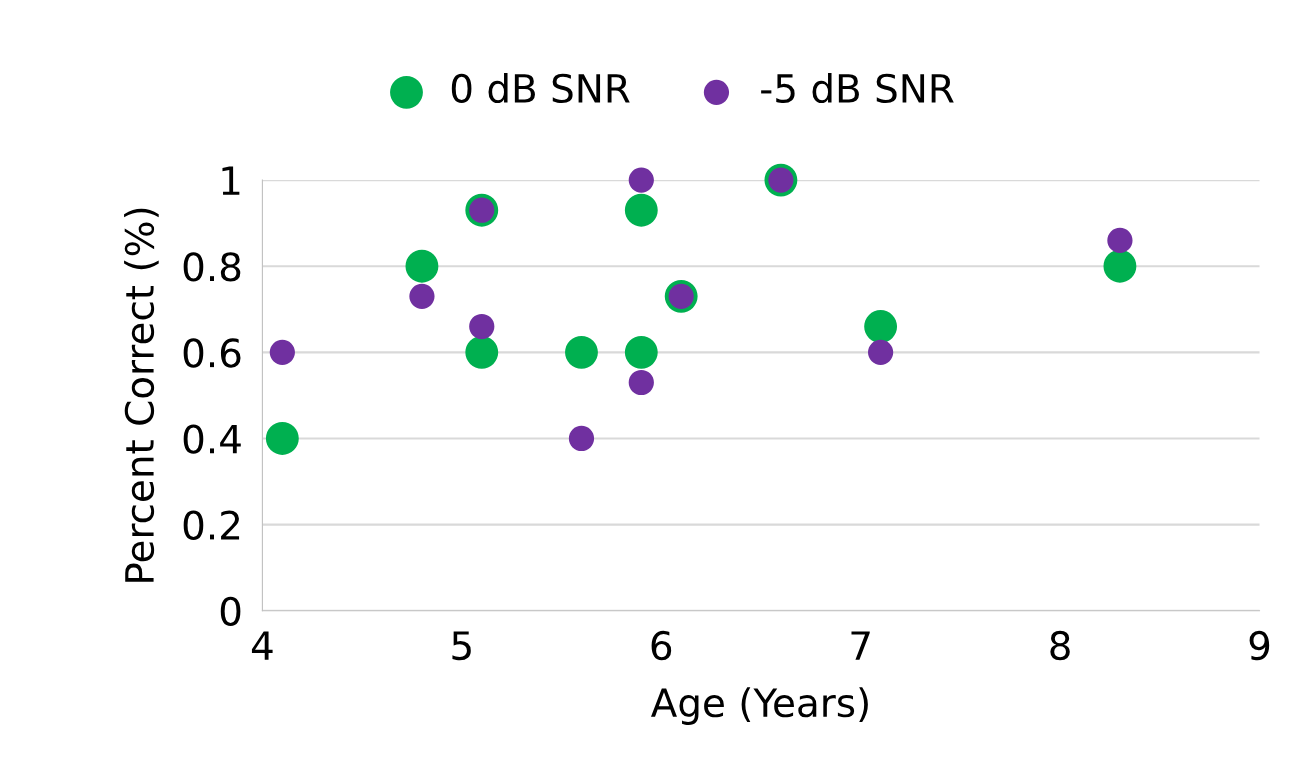  I want to click on y-tick-label: 0.6, so click(212, 353).